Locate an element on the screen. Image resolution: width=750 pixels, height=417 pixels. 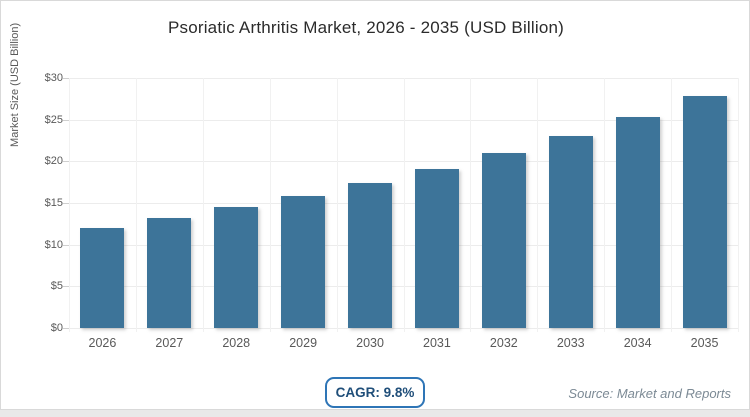
x-axis-label-2031: 2031 is located at coordinates (437, 343).